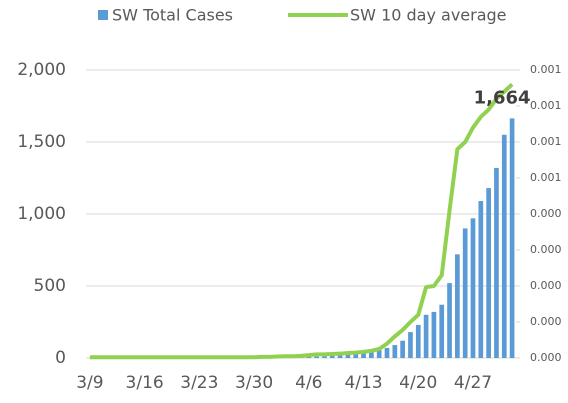  I want to click on y-tick-label: 1,000, so click(41, 214).